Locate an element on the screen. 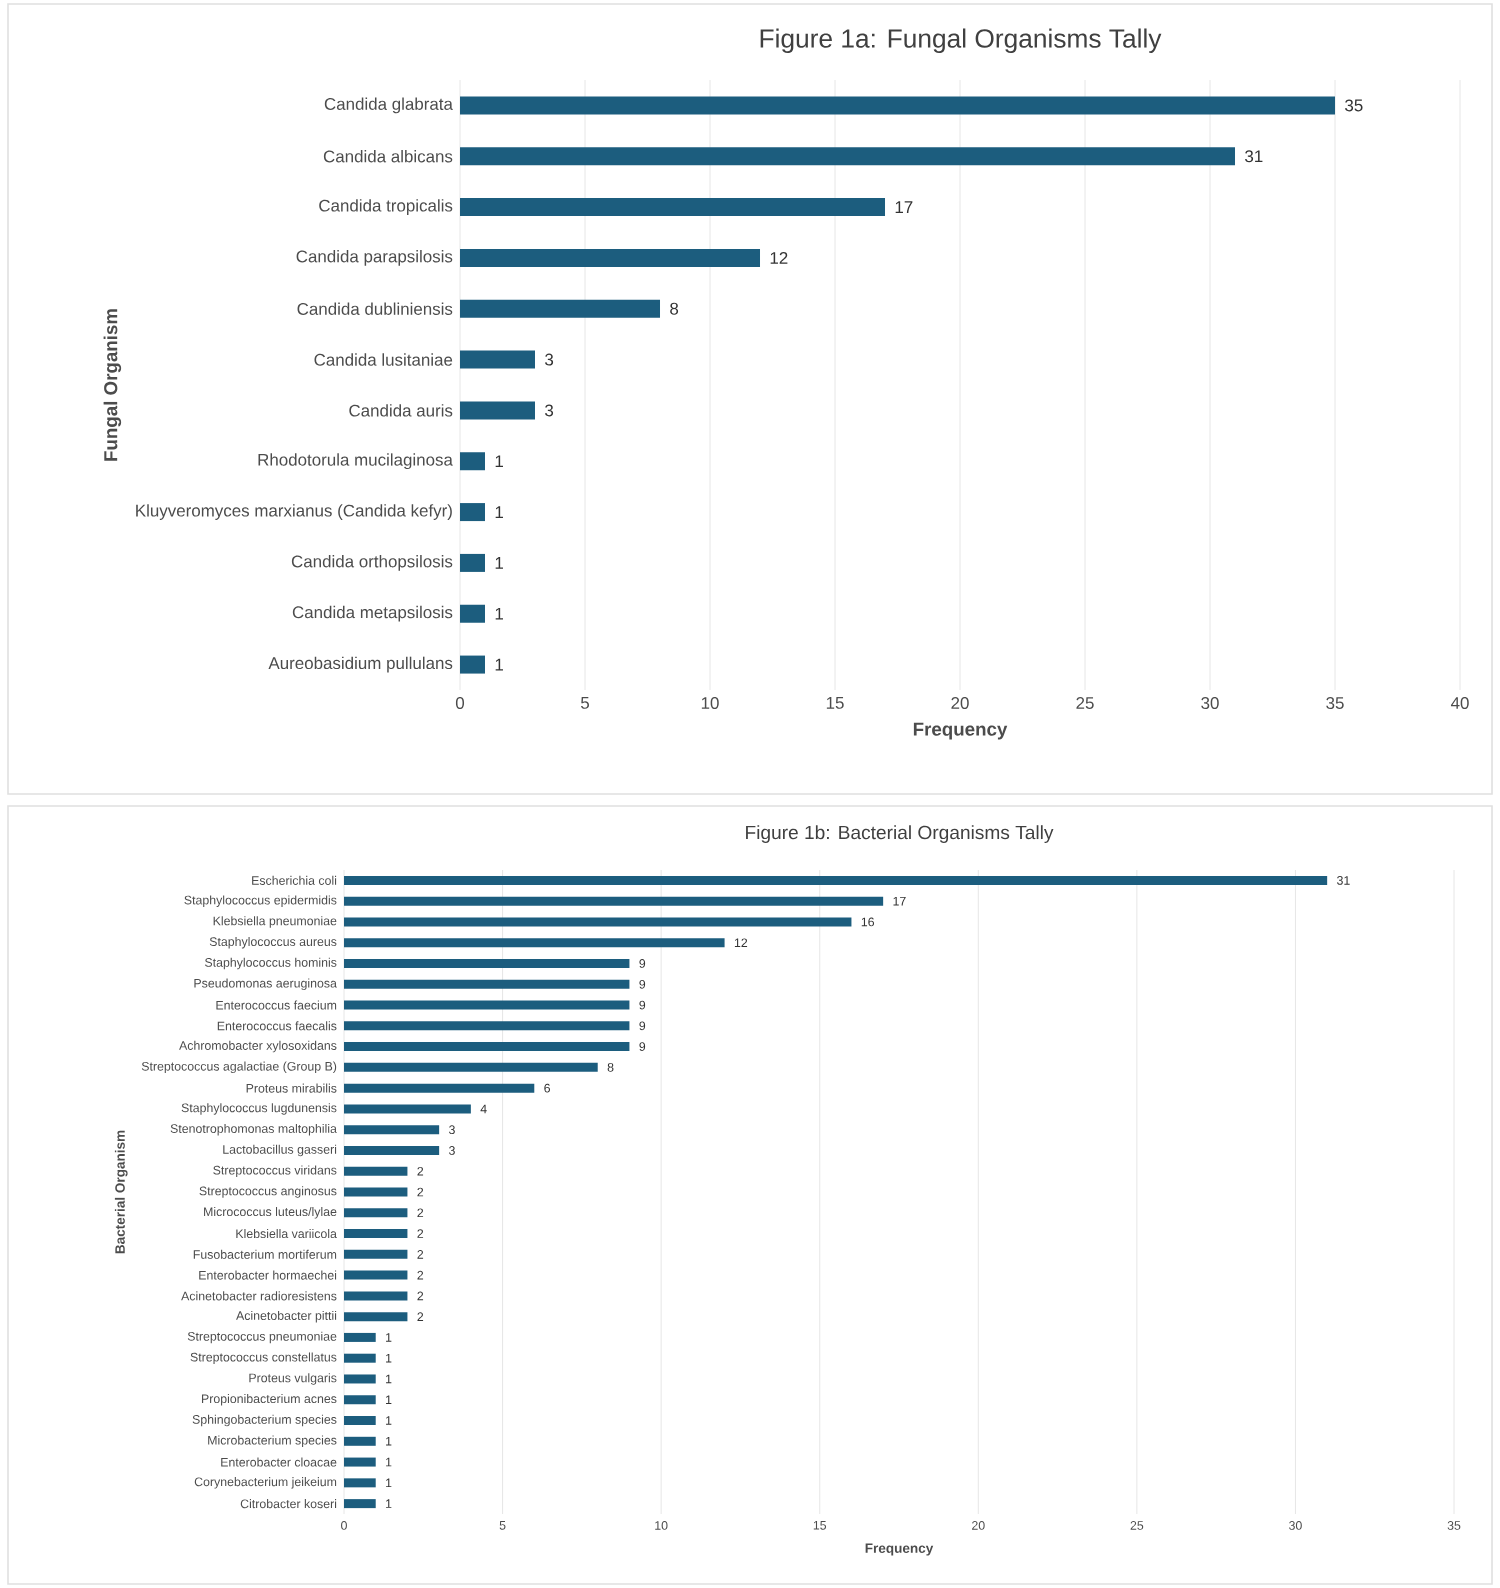 The image size is (1500, 1588). y-tick-label: Candida auris is located at coordinates (401, 410).